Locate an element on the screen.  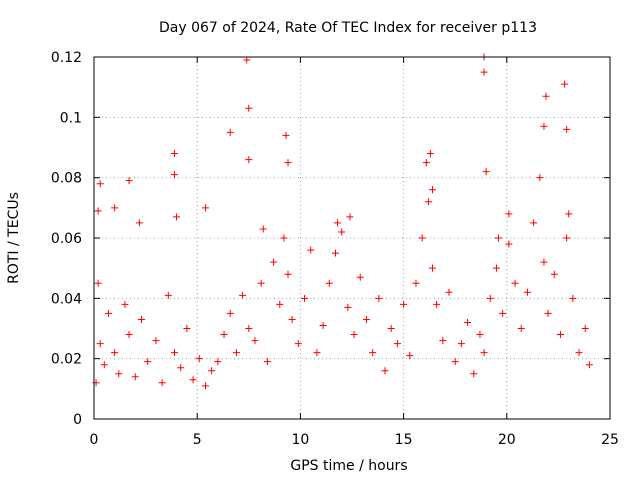
x-tick-label: 10 is located at coordinates (300, 440).